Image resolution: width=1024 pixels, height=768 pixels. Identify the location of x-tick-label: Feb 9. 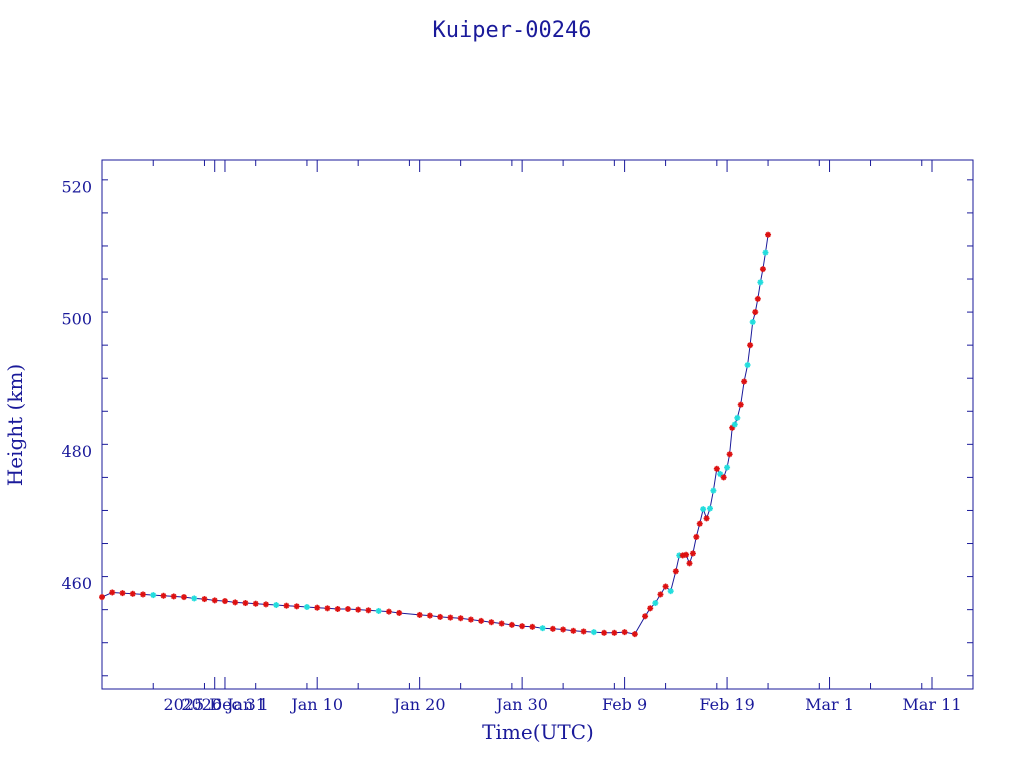
(624, 704).